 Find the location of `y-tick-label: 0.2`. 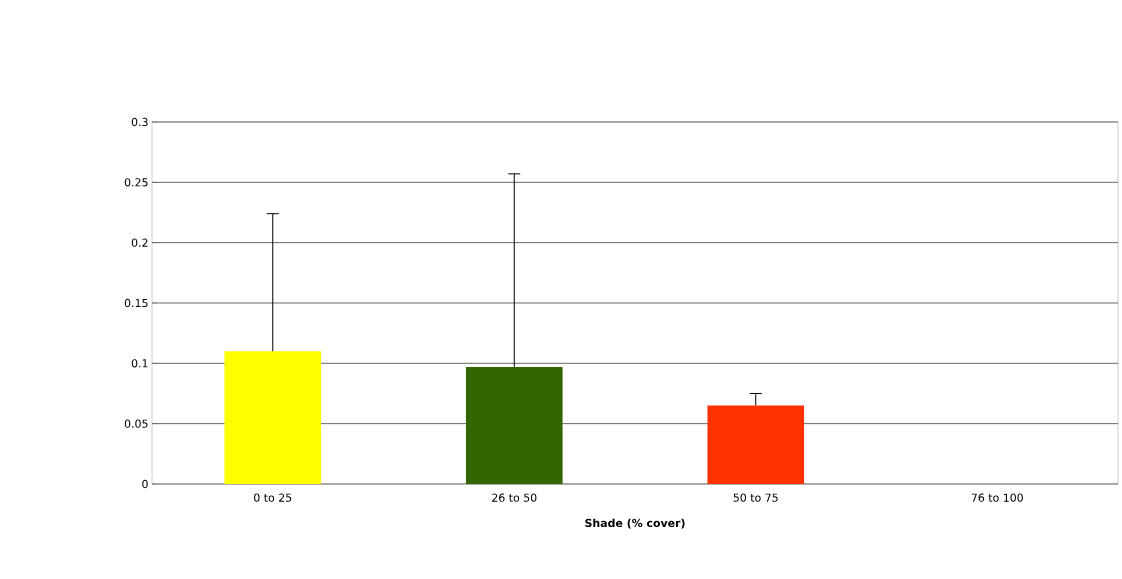

y-tick-label: 0.2 is located at coordinates (139, 242).